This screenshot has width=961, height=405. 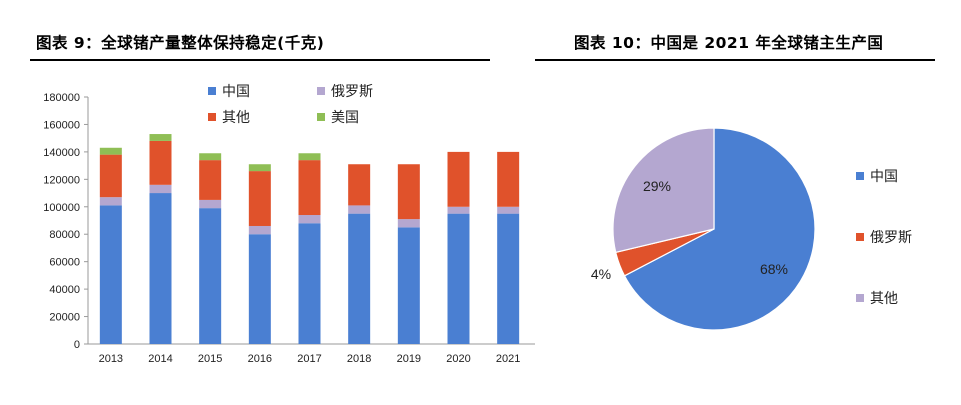 What do you see at coordinates (458, 359) in the screenshot?
I see `x-tick-label: 2020` at bounding box center [458, 359].